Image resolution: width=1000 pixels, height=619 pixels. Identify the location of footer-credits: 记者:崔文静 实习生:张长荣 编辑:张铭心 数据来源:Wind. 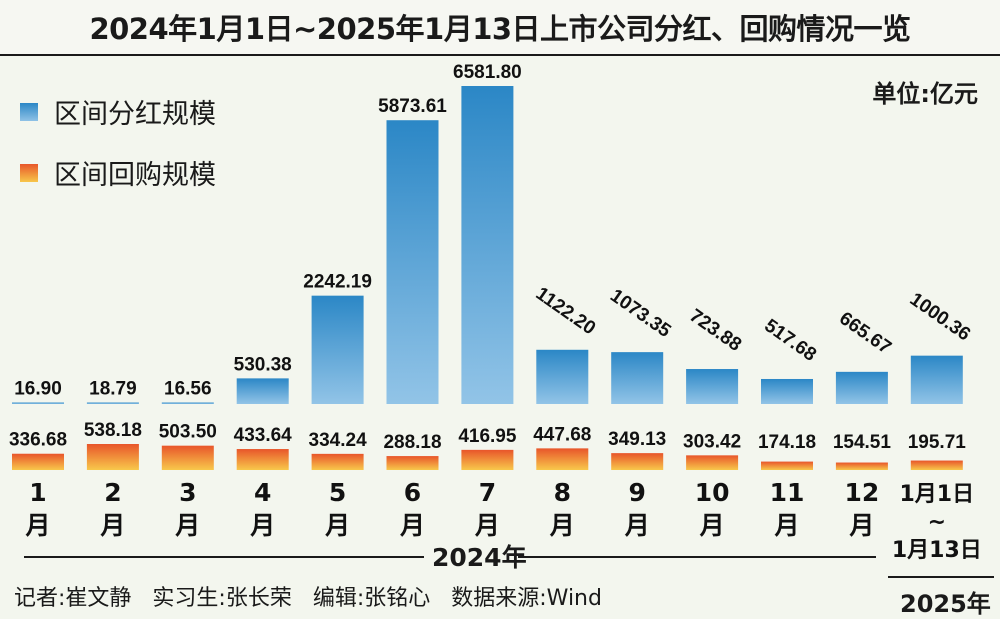
(315, 596).